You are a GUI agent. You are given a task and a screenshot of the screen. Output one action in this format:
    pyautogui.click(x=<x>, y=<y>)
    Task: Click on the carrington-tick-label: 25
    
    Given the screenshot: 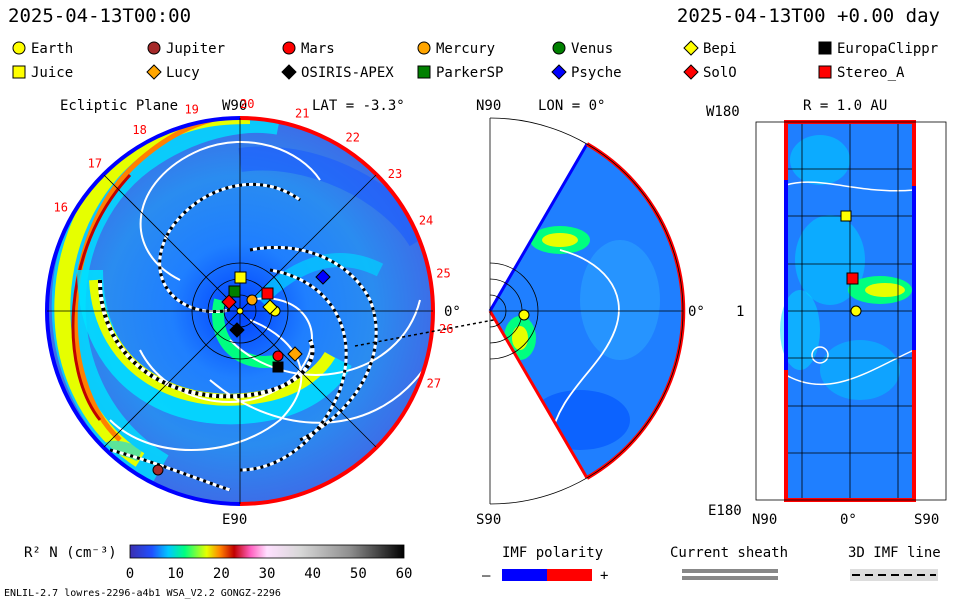 What is the action you would take?
    pyautogui.click(x=443, y=273)
    